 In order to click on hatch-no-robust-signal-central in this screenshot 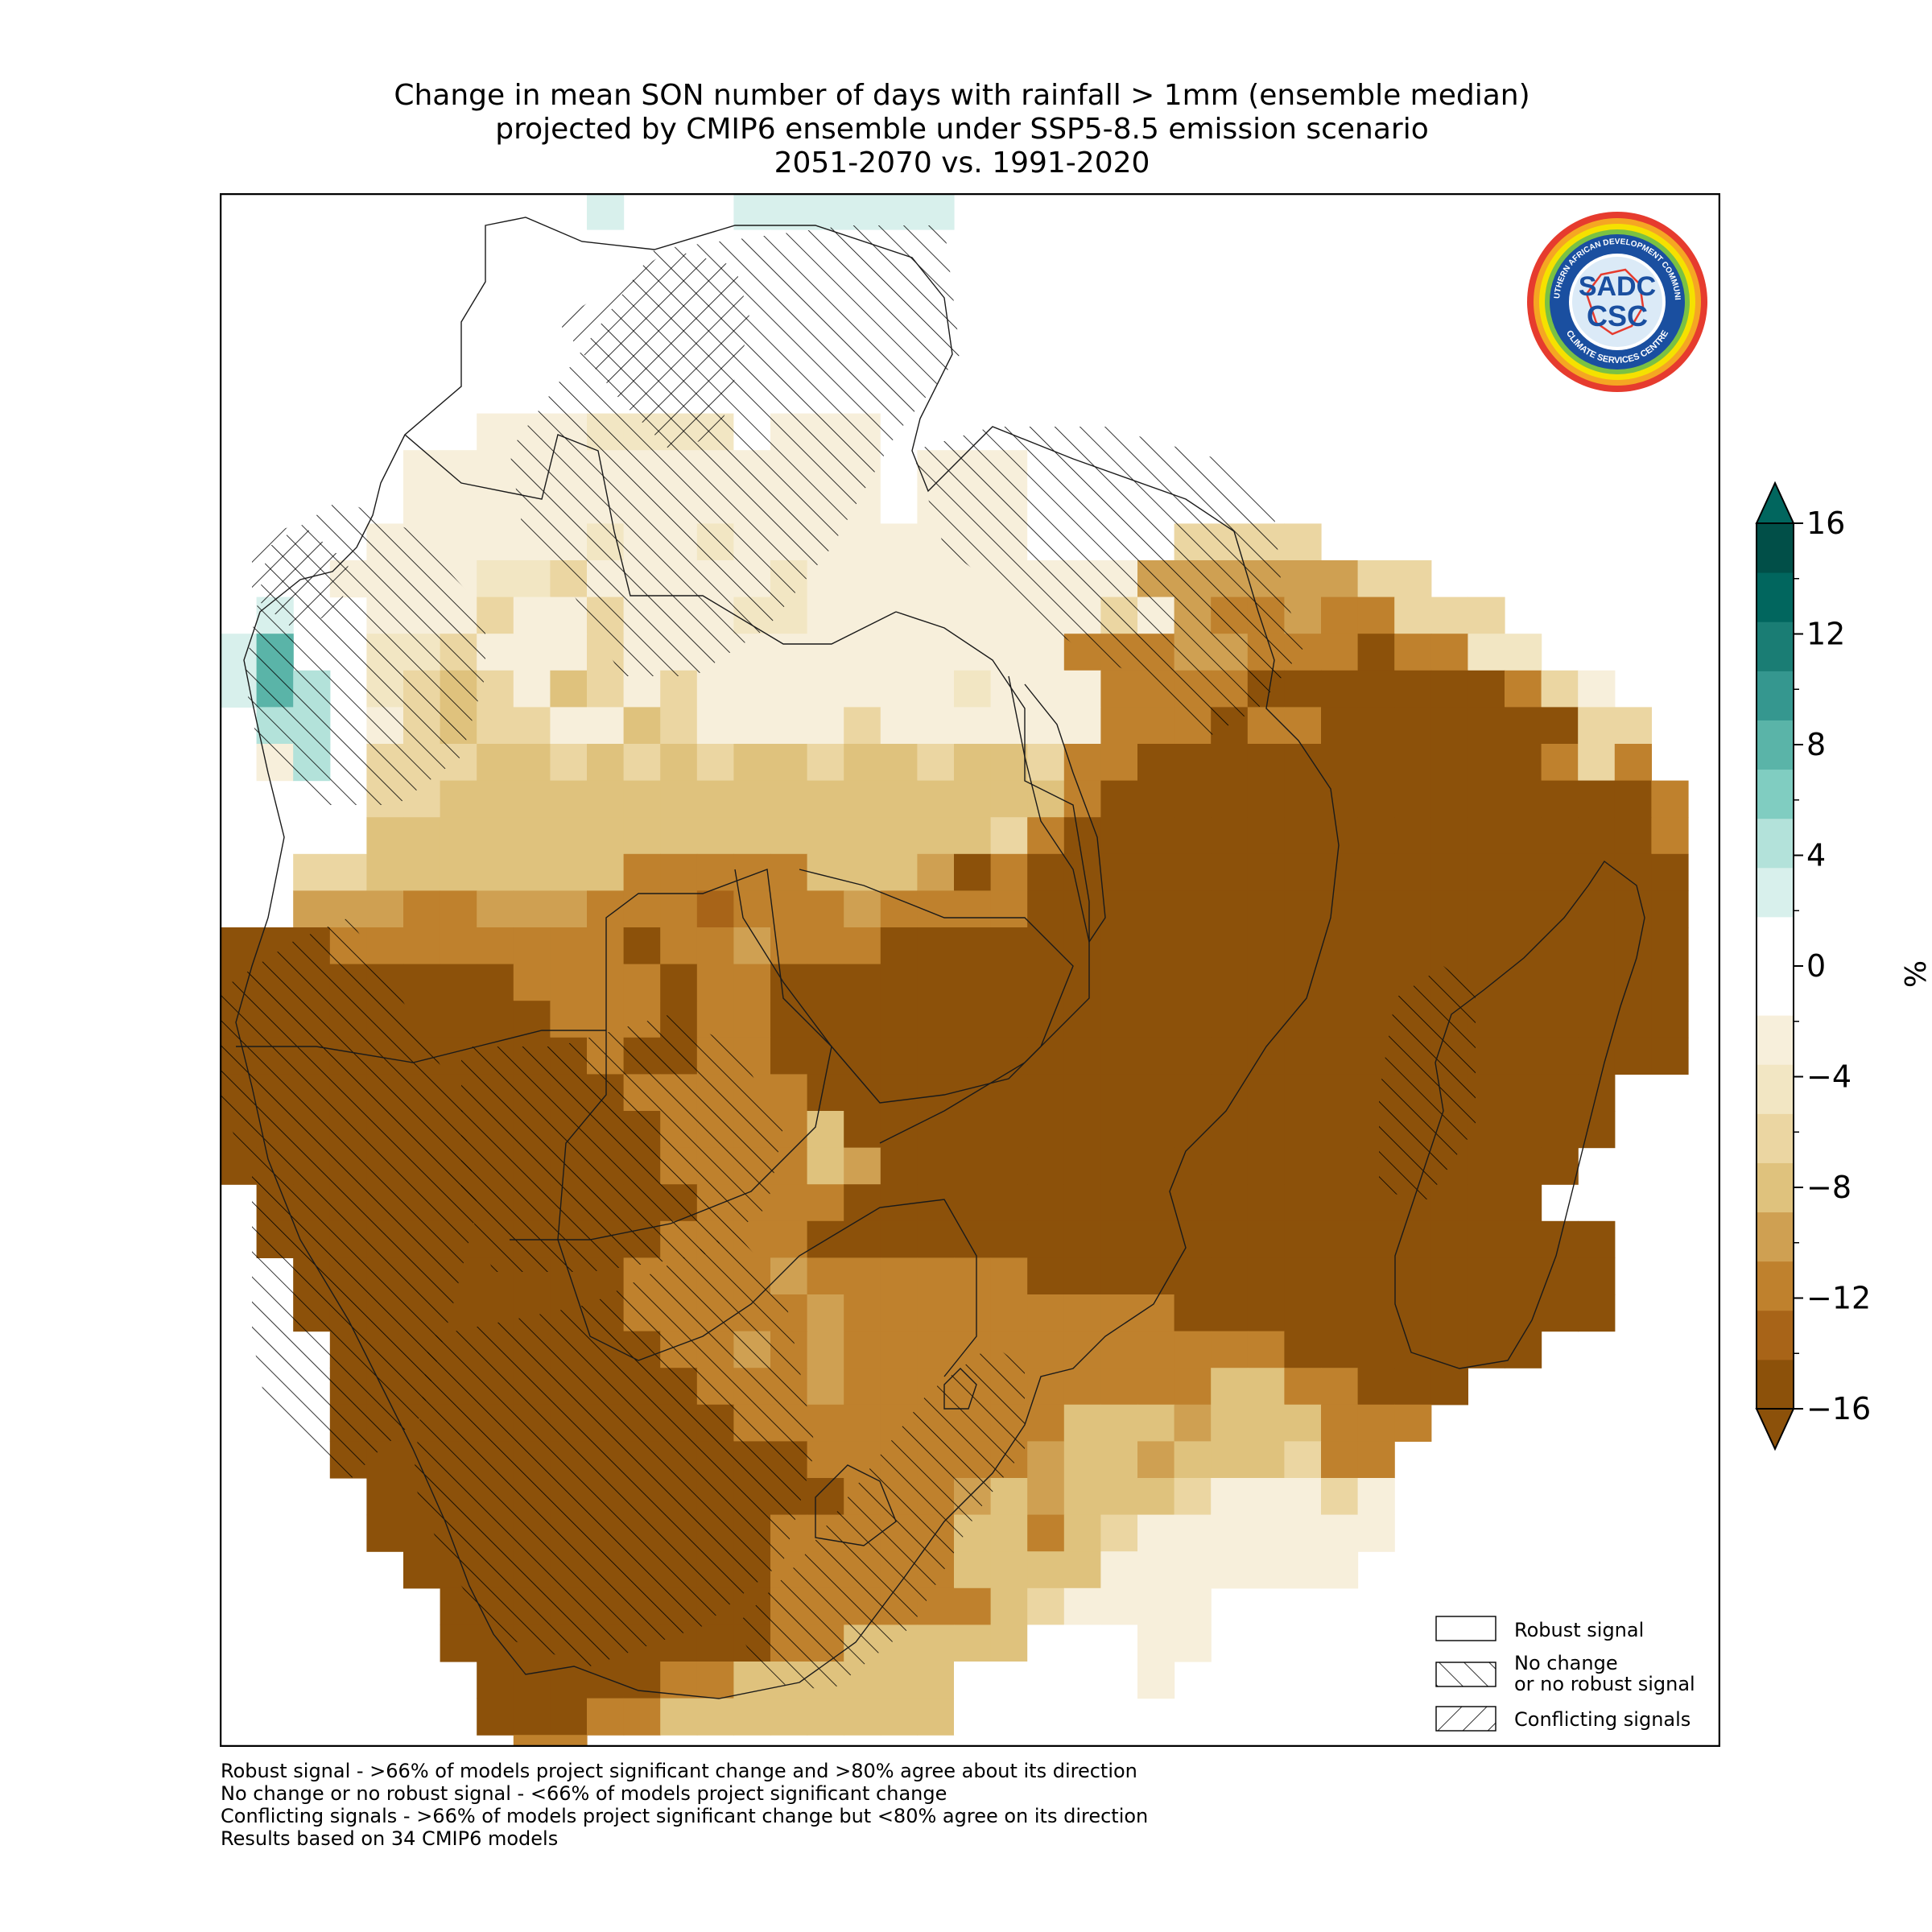, I will do `click(622, 1143)`.